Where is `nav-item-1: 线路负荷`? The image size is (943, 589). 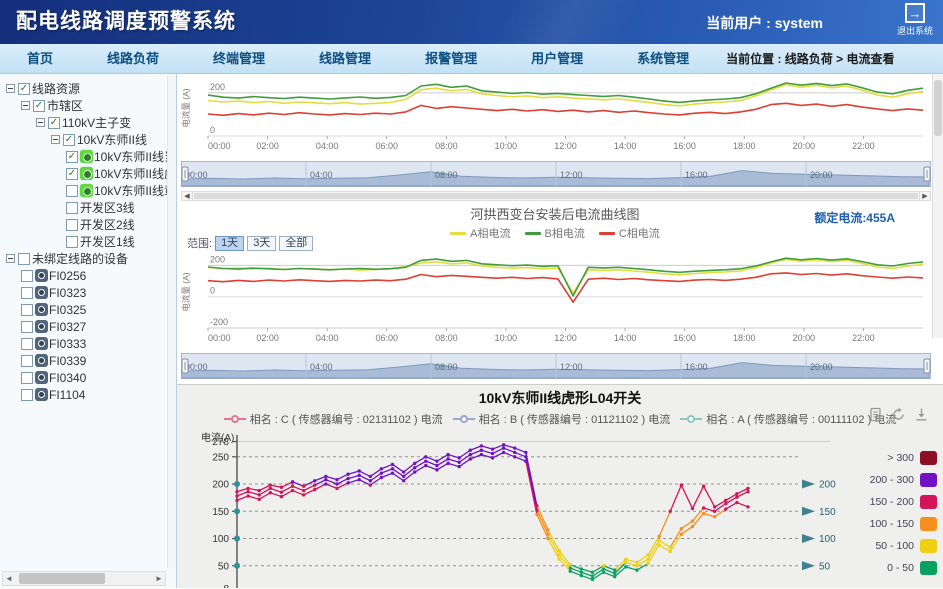
nav-item-1: 线路负荷 is located at coordinates (133, 58).